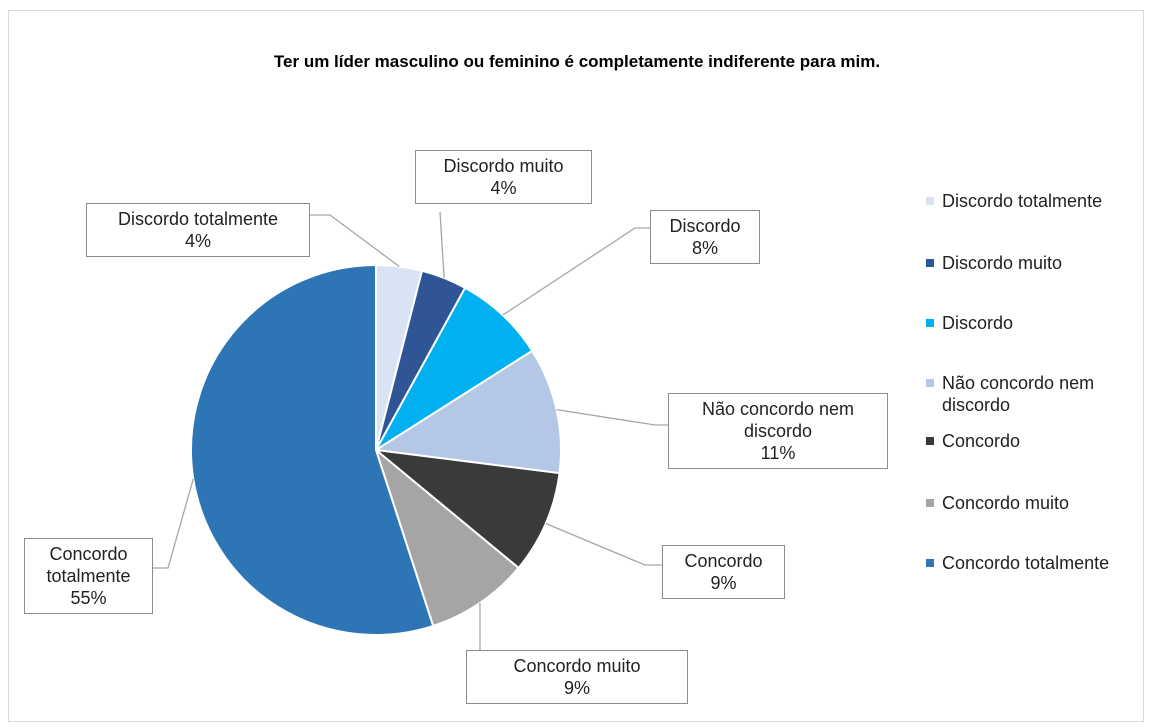 Image resolution: width=1154 pixels, height=727 pixels. Describe the element at coordinates (778, 453) in the screenshot. I see `data-label-value: 11%` at that location.